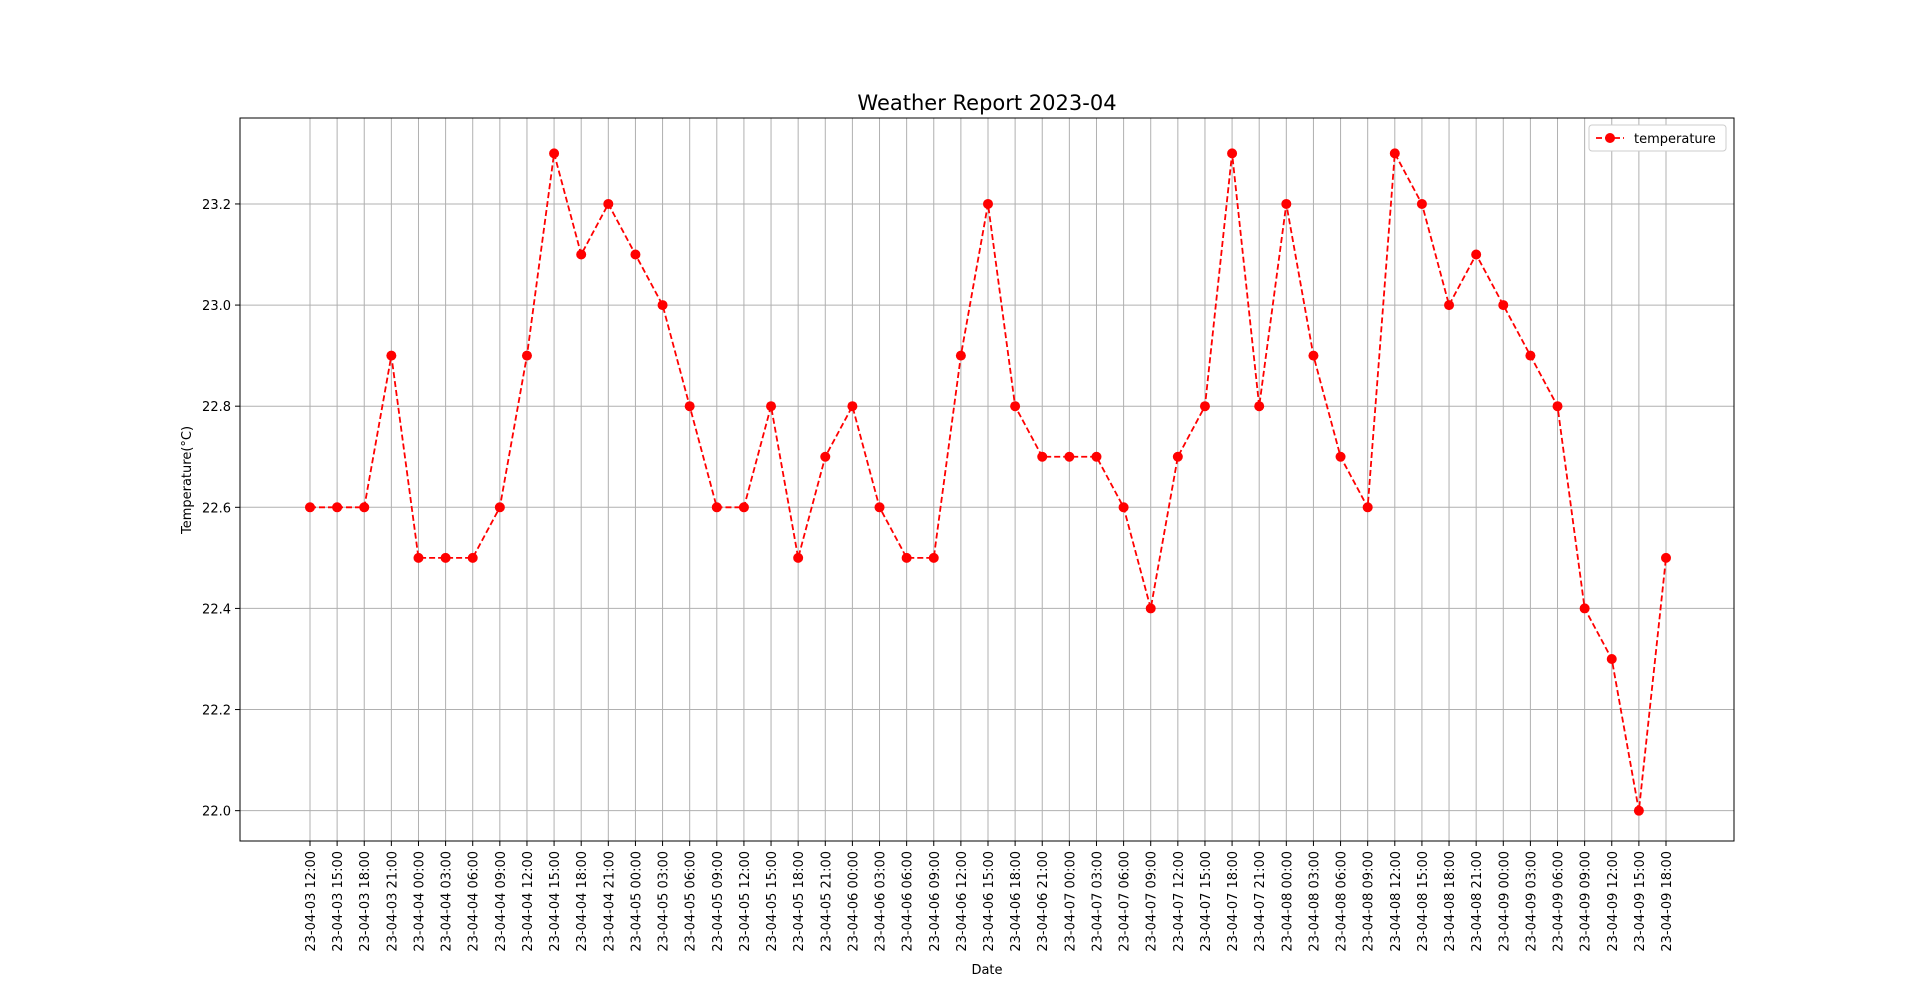  What do you see at coordinates (1667, 901) in the screenshot?
I see `x-tick-label: 23-04-09 18:00` at bounding box center [1667, 901].